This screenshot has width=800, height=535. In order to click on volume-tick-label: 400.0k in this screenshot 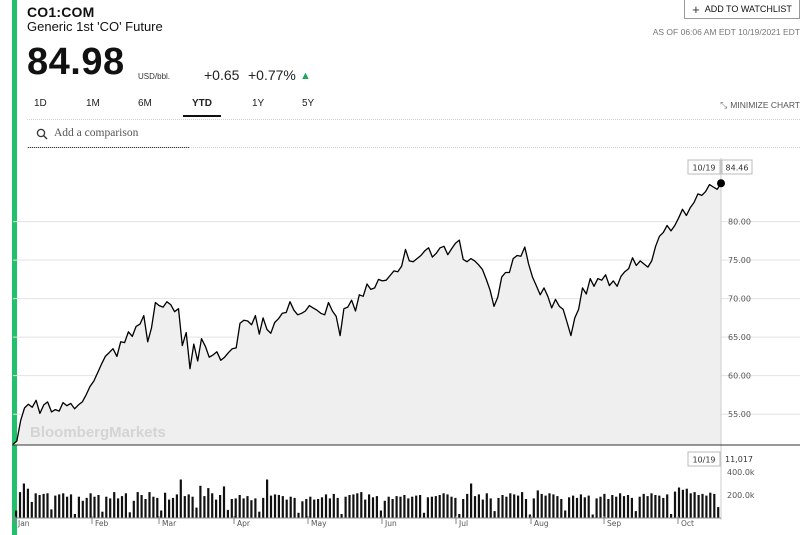, I will do `click(741, 472)`.